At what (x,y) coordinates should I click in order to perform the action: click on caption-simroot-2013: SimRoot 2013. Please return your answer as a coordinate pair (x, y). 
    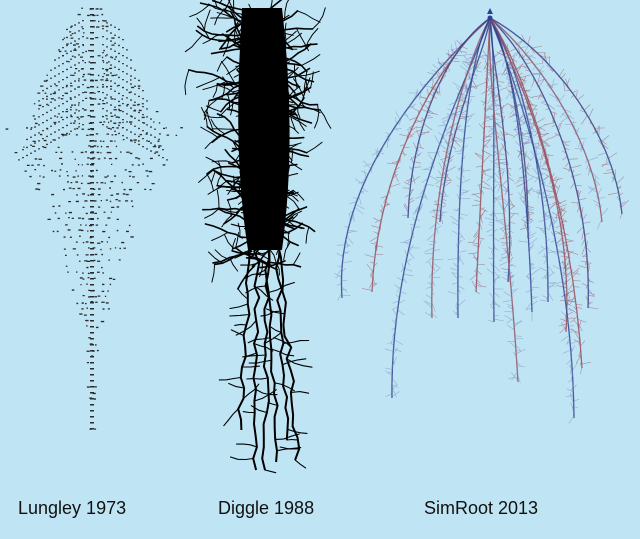
    Looking at the image, I should click on (481, 508).